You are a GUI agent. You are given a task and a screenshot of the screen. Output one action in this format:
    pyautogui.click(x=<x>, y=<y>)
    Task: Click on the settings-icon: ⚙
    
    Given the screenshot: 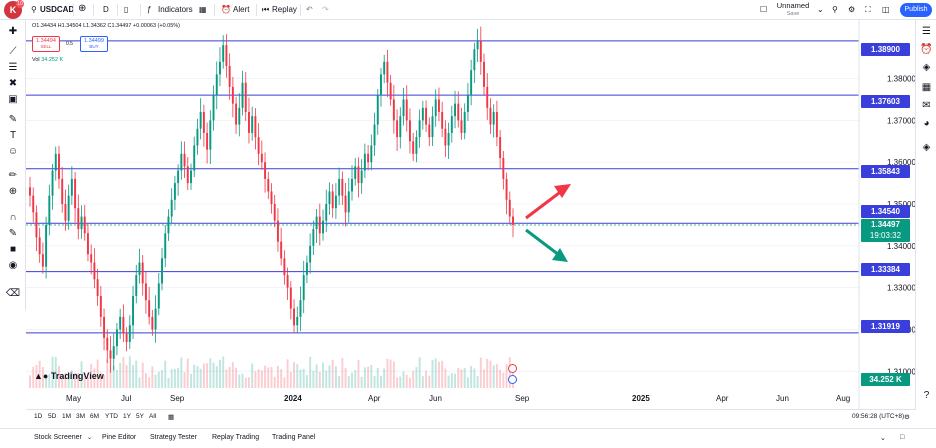 What is the action you would take?
    pyautogui.click(x=907, y=417)
    